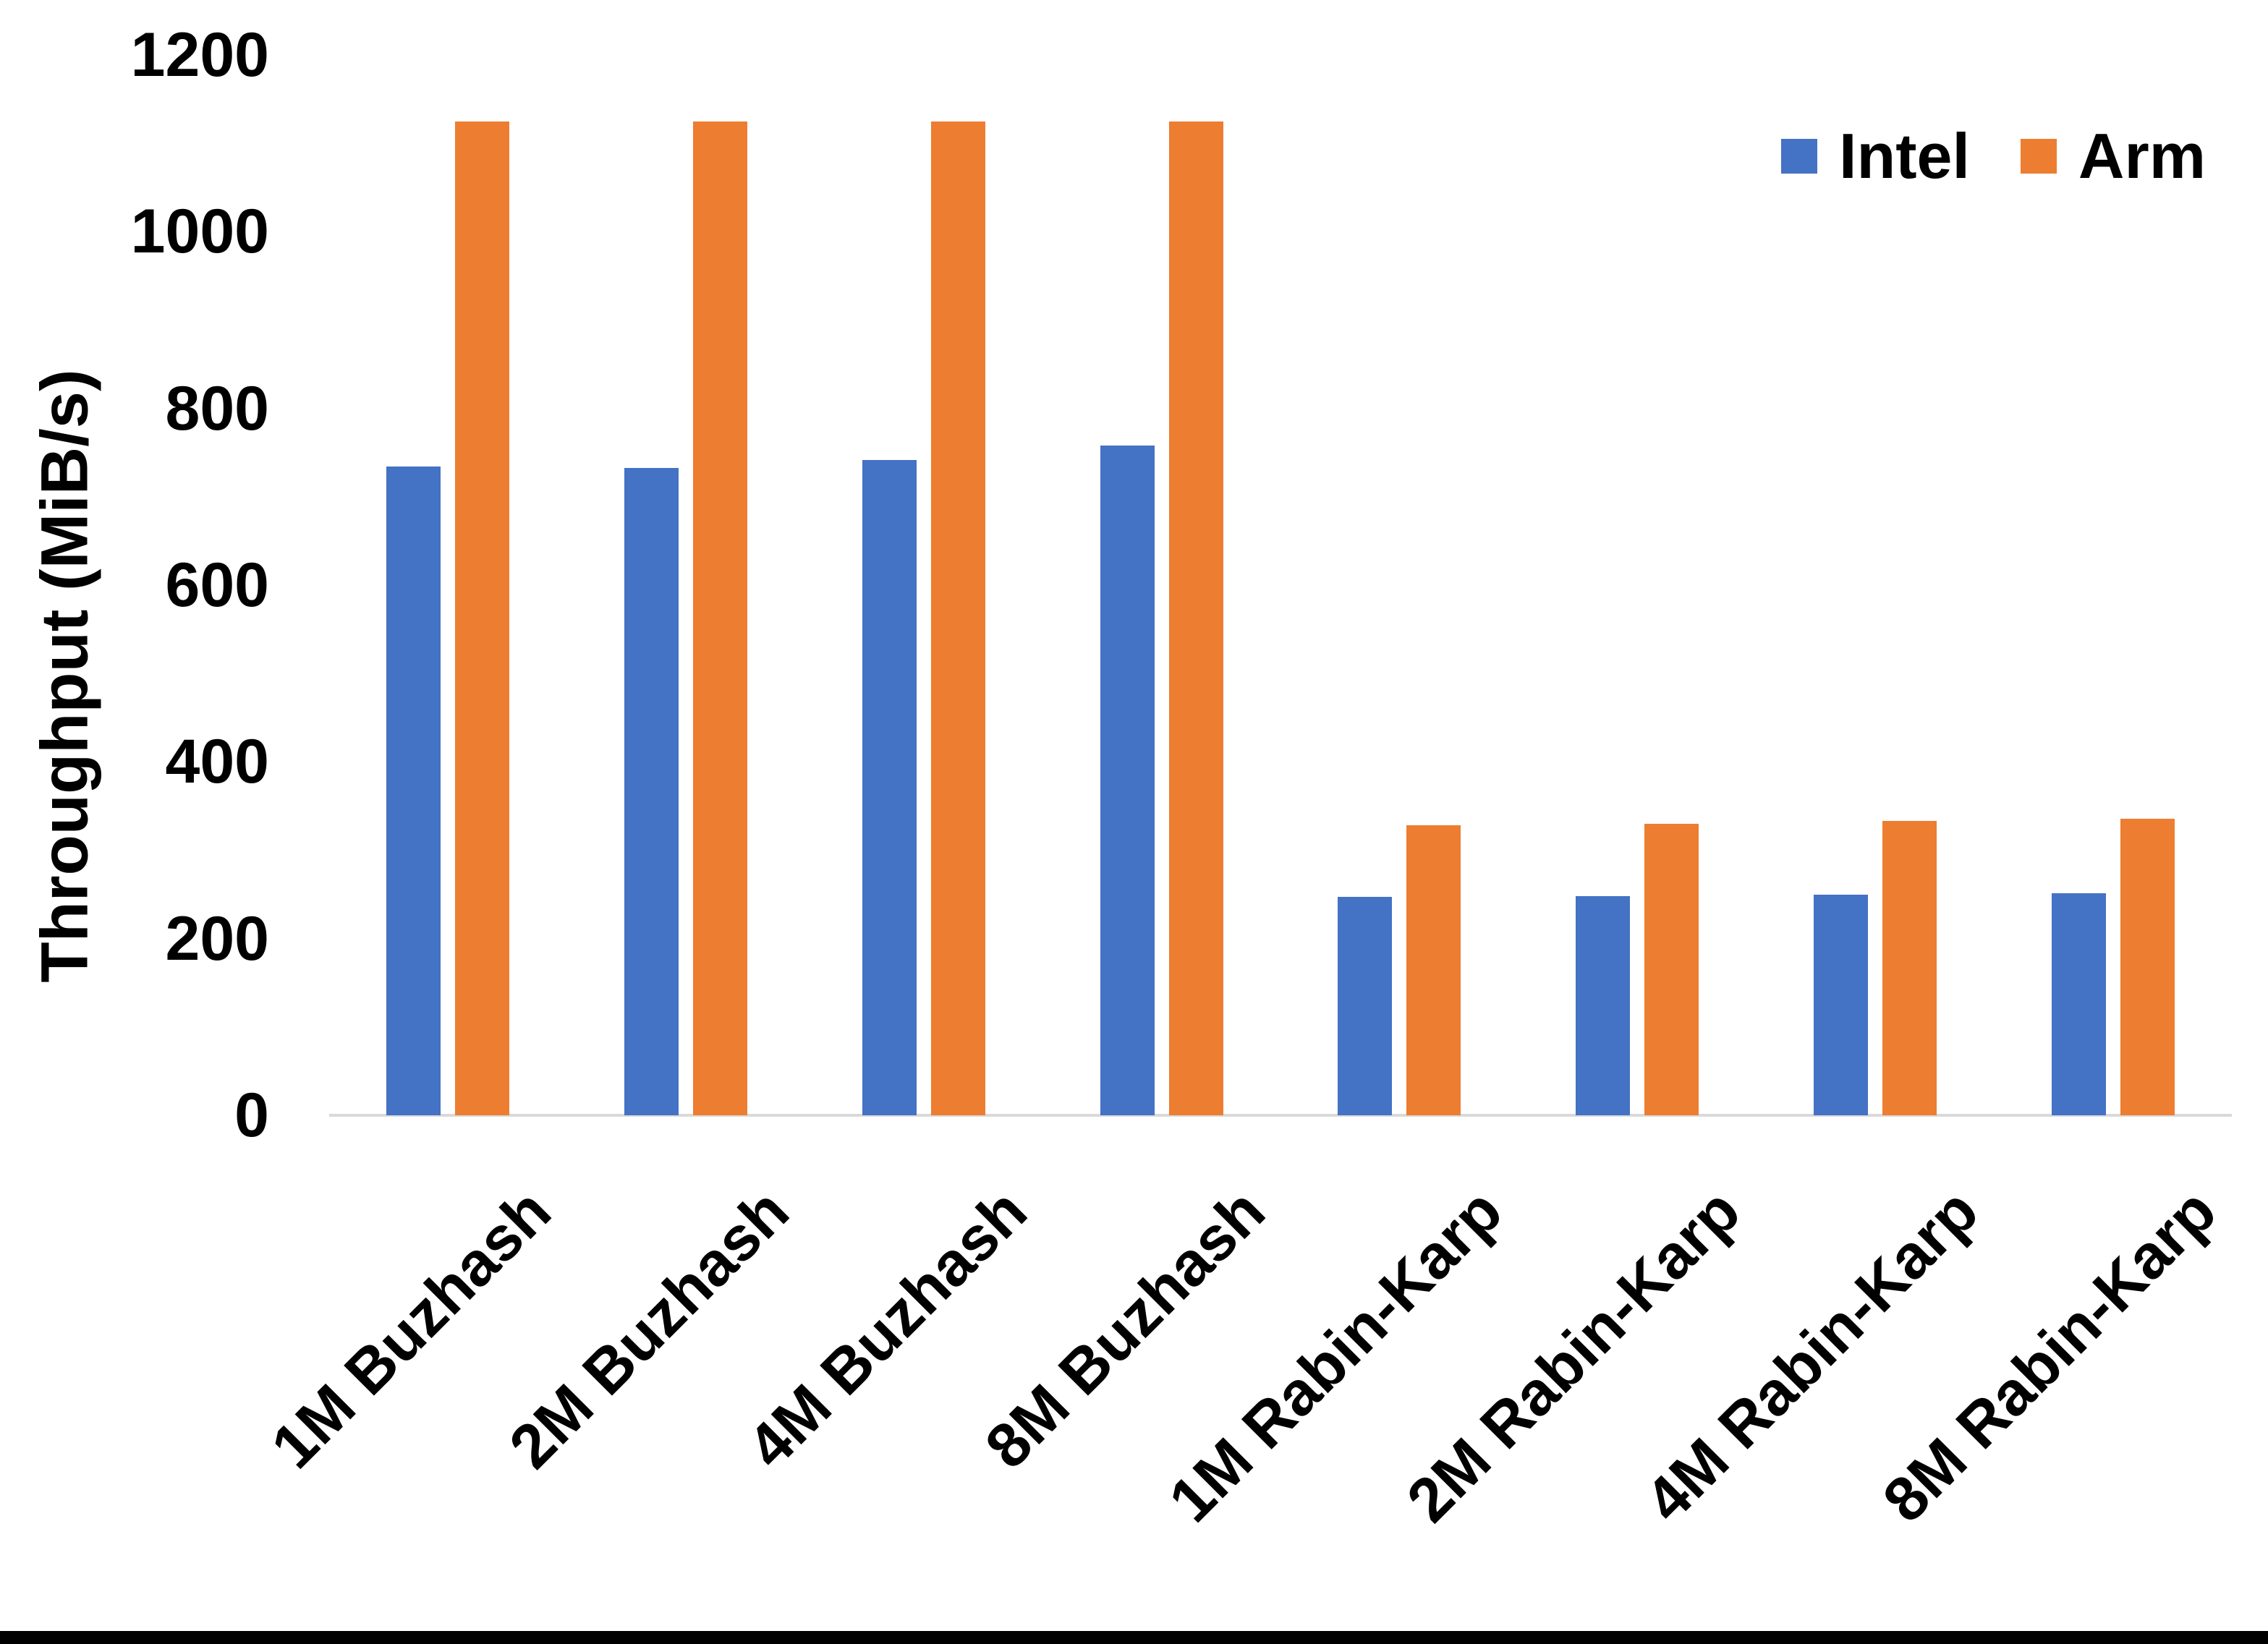 The image size is (2268, 1644). Describe the element at coordinates (411, 1328) in the screenshot. I see `x-category-label-1m-buzhash: 1M Buzhash` at that location.